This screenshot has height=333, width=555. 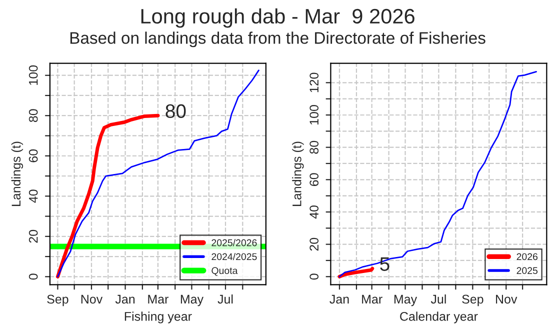 I want to click on x-axis-title: Fishing year, so click(x=158, y=318).